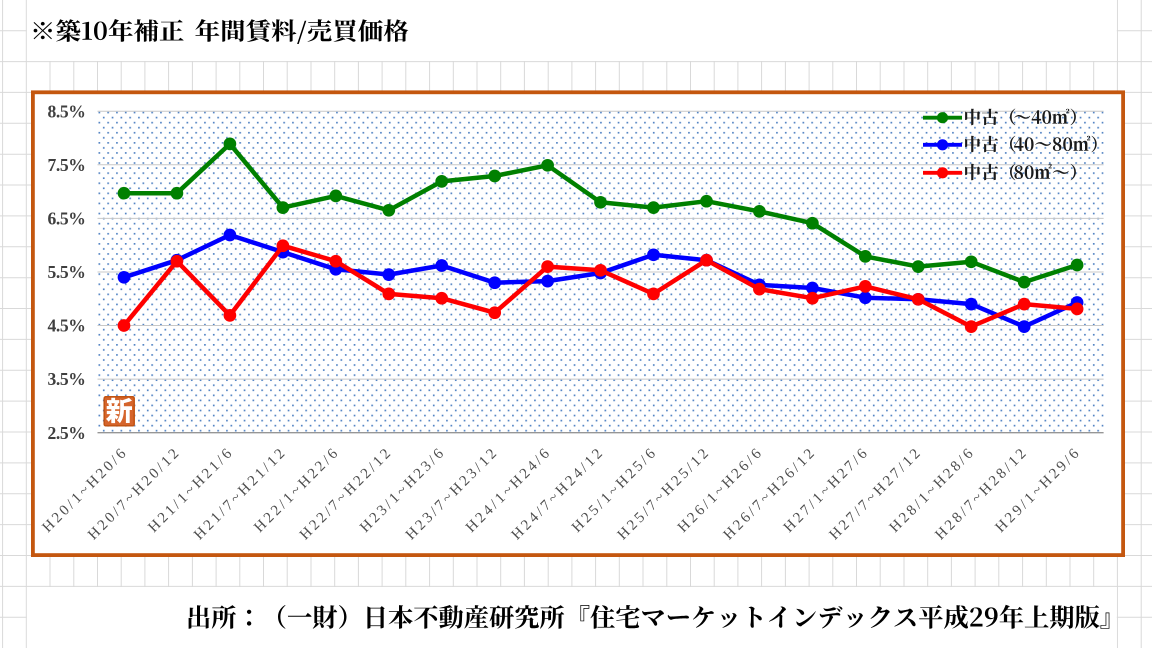  Describe the element at coordinates (67, 326) in the screenshot. I see `svg-text: 4.5%` at that location.